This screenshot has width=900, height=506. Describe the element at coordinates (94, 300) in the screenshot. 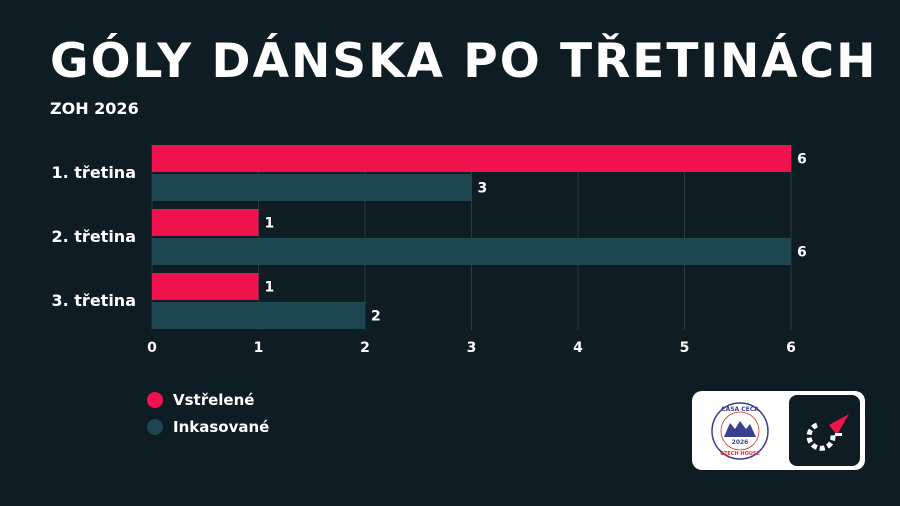

I see `category-label: 3. třetina` at that location.